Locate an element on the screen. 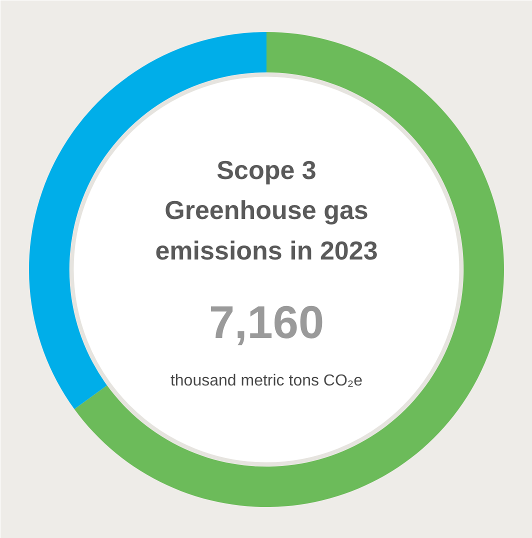 The image size is (532, 538). text: Scope 3 Greenhouse gas emissions in 2023 is located at coordinates (266, 210).